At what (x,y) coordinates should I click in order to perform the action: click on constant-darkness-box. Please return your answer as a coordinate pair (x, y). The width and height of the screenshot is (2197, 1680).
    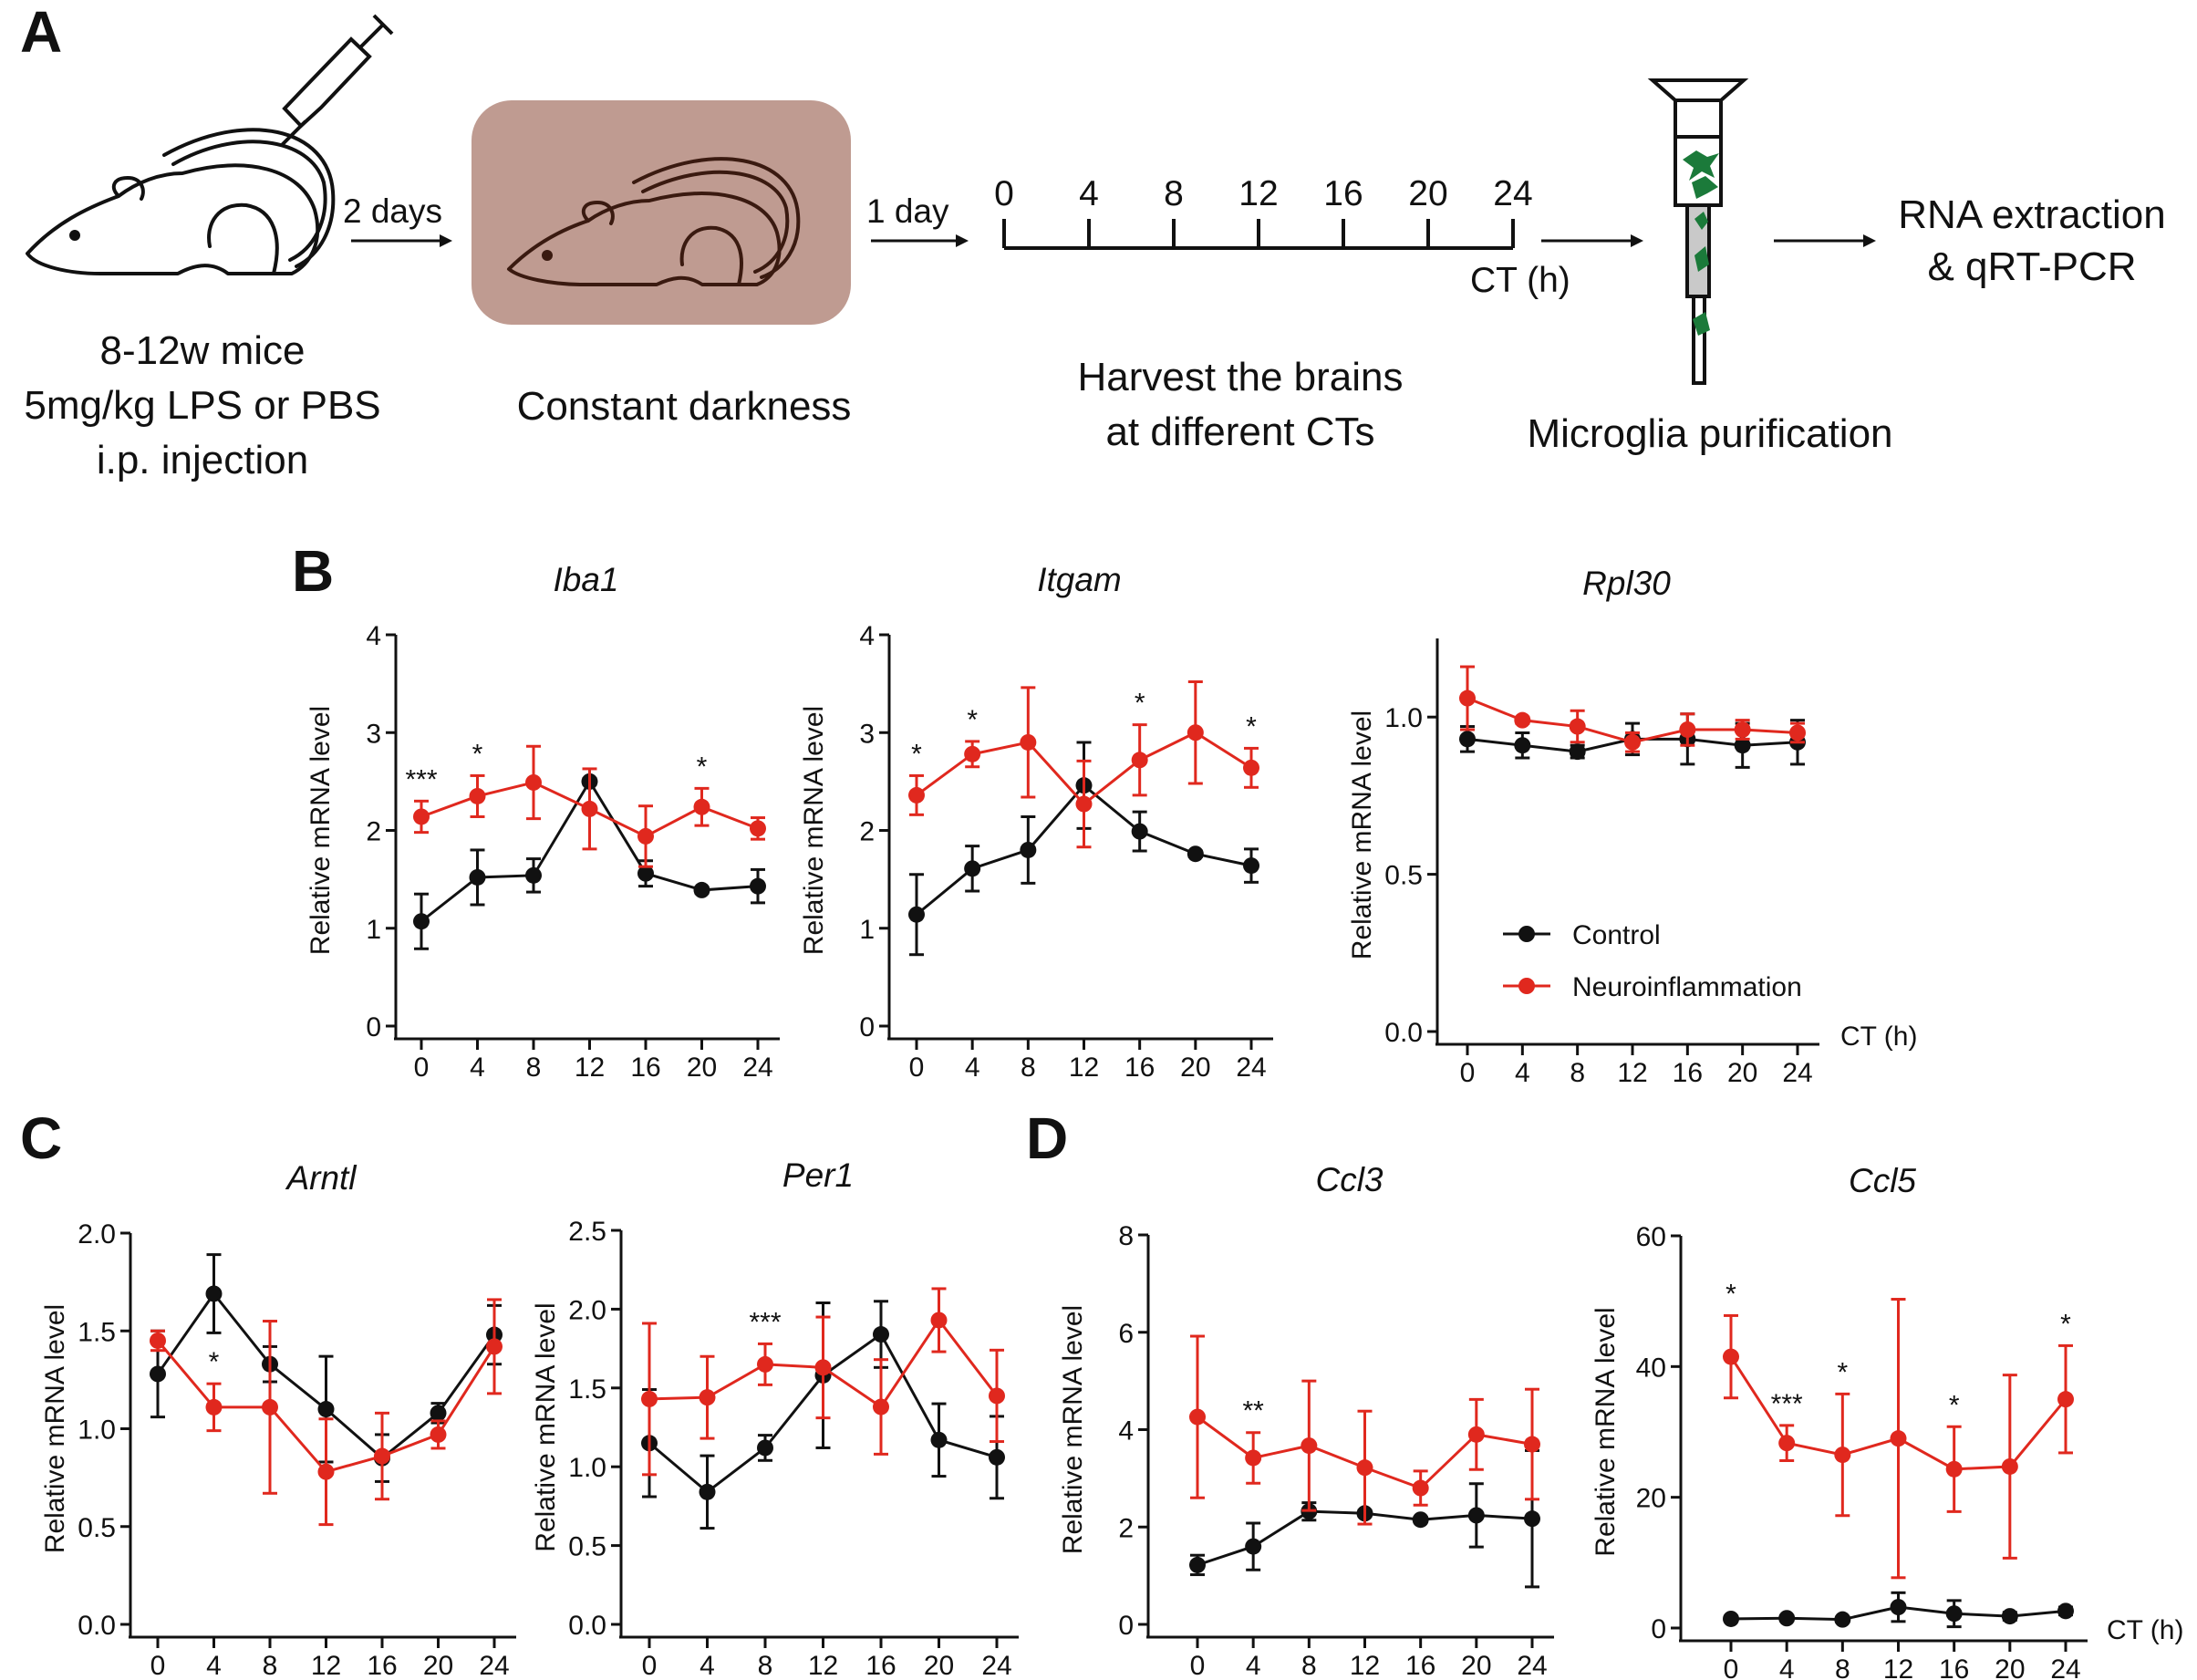
    Looking at the image, I should click on (662, 212).